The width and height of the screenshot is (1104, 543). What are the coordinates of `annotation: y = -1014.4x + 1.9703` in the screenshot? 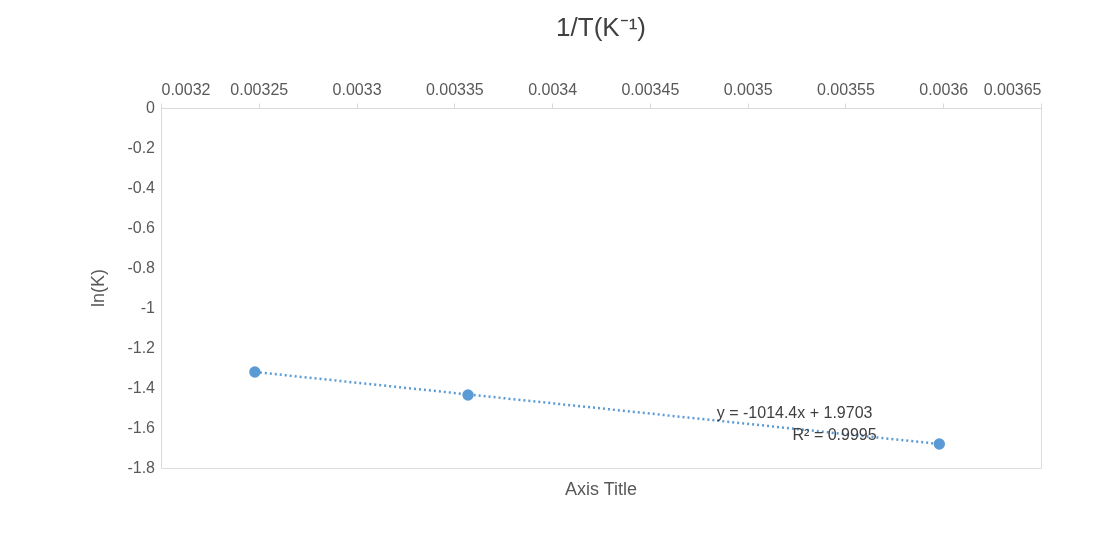 It's located at (794, 412).